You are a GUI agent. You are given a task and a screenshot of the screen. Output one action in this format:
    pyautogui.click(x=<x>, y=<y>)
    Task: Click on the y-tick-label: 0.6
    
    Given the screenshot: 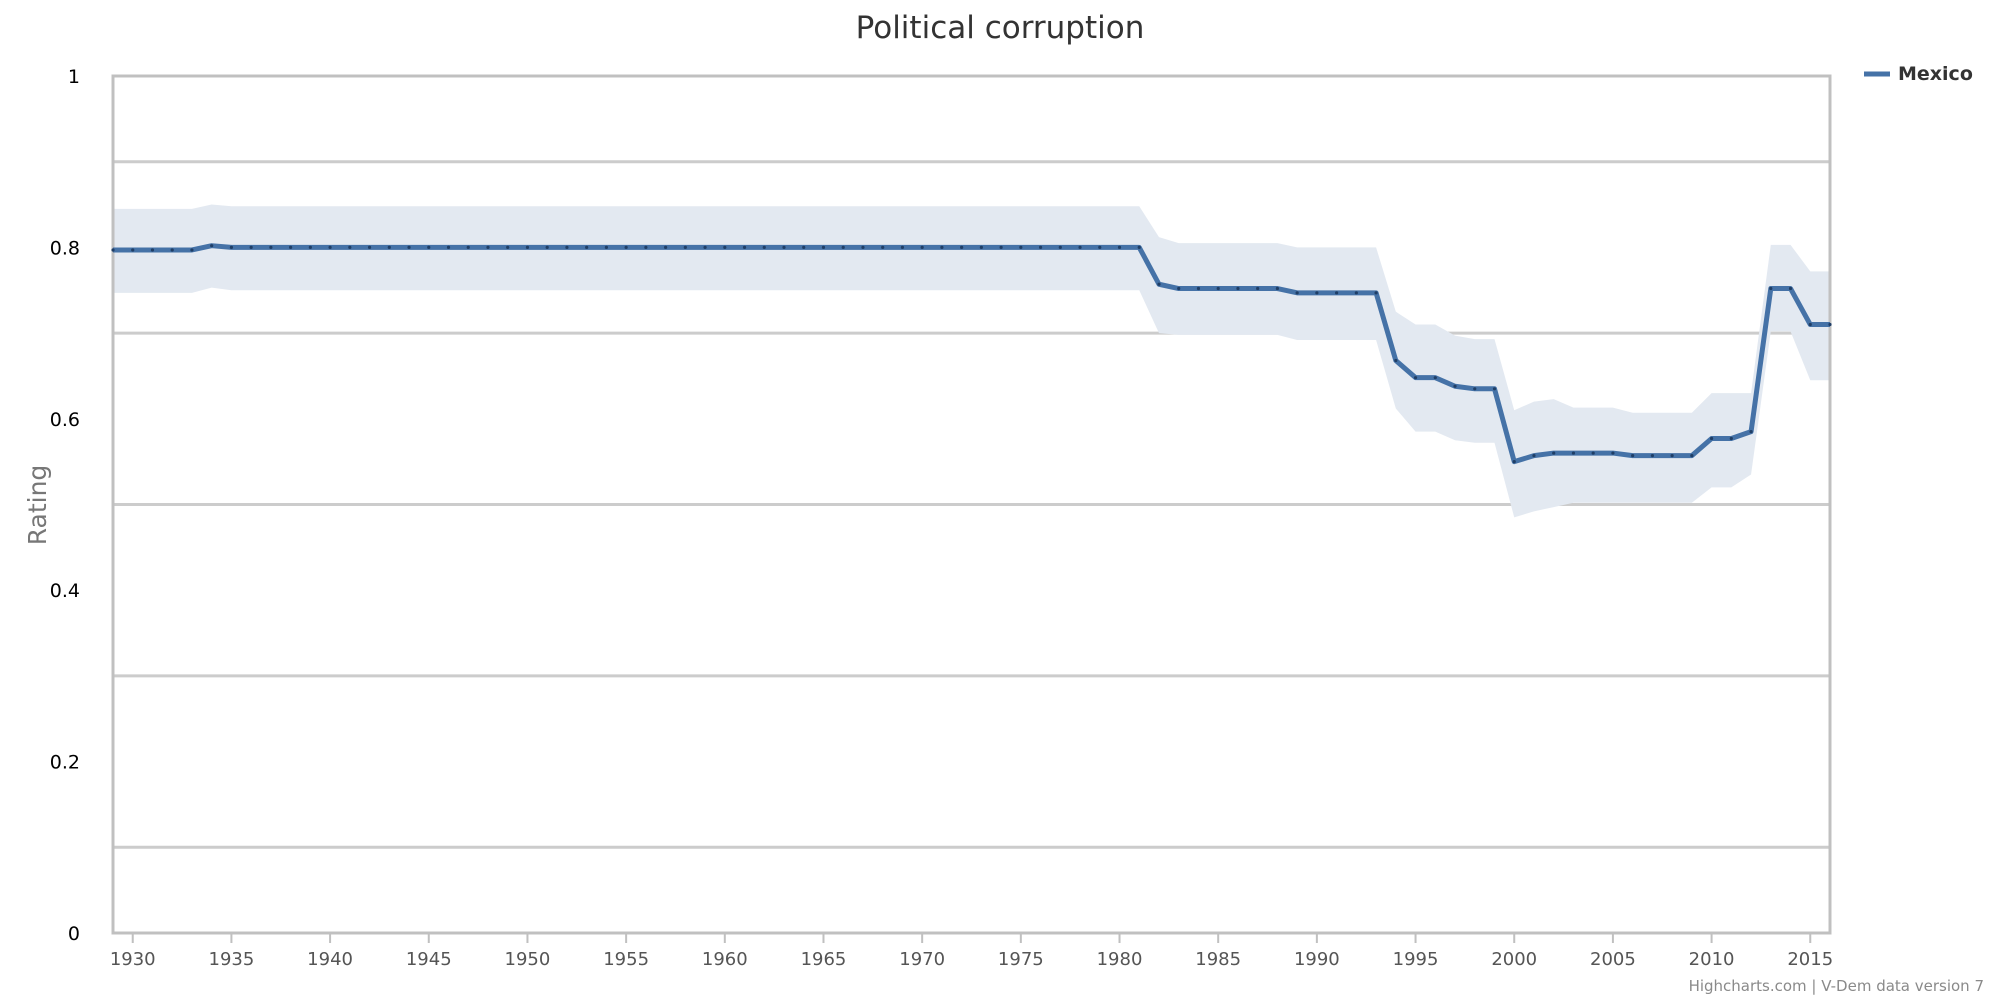 What is the action you would take?
    pyautogui.click(x=65, y=420)
    